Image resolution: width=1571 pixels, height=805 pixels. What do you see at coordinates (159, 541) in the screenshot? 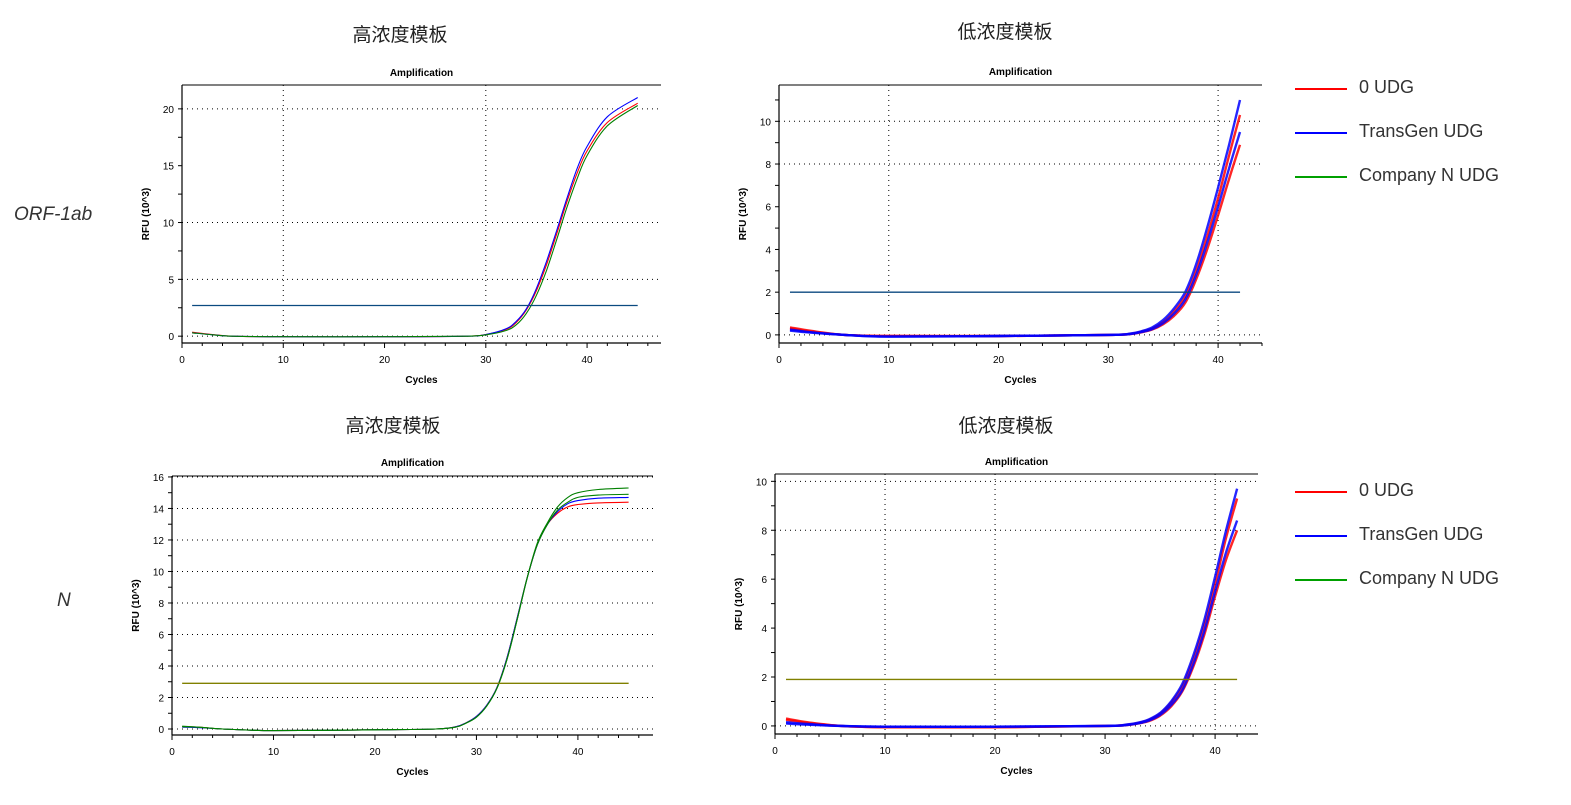
I see `y-tick-label: 12` at bounding box center [159, 541].